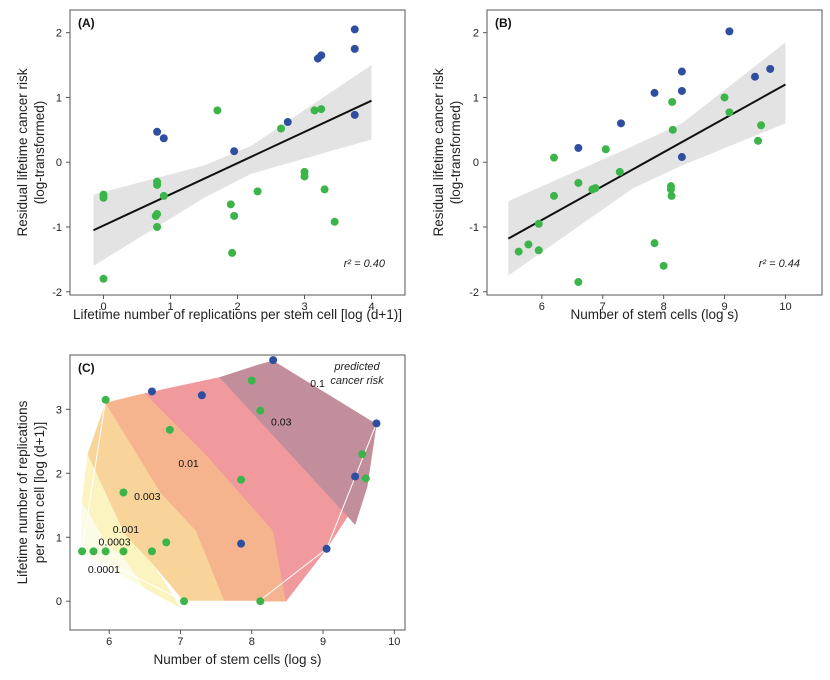 This screenshot has height=680, width=830. What do you see at coordinates (323, 642) in the screenshot?
I see `panel-c-x-tick-label: 9` at bounding box center [323, 642].